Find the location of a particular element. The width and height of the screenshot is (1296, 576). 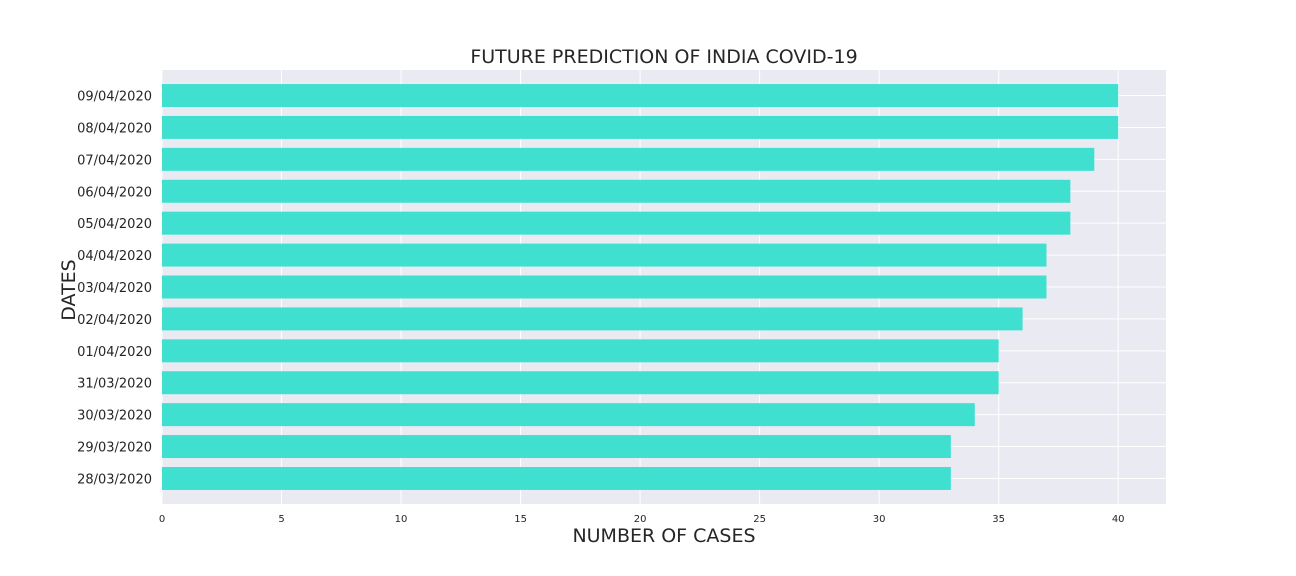

bar-09-04-2020 is located at coordinates (640, 96).